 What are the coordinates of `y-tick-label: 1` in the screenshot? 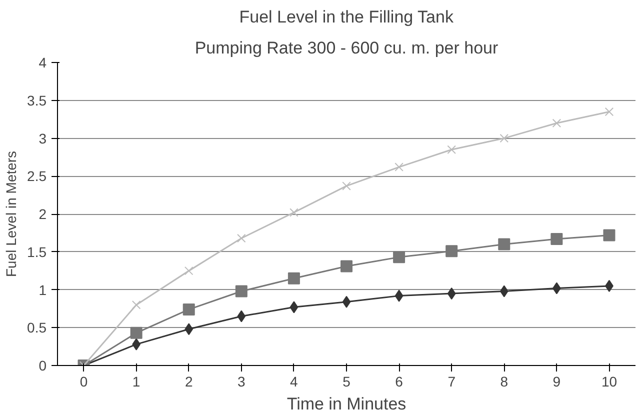 It's located at (42, 290).